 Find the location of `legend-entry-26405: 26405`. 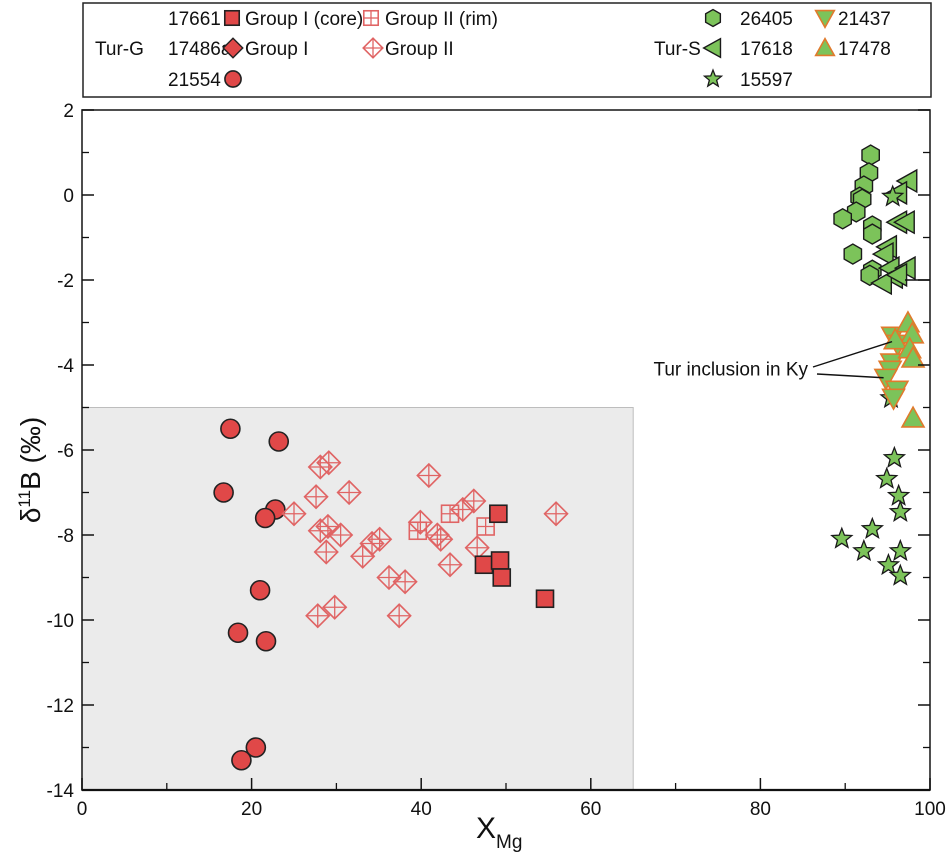

legend-entry-26405: 26405 is located at coordinates (748, 19).